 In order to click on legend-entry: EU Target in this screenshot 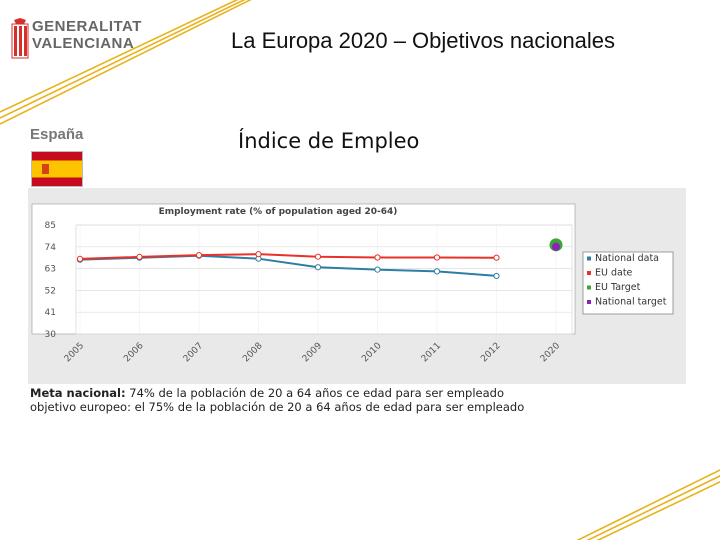, I will do `click(618, 287)`.